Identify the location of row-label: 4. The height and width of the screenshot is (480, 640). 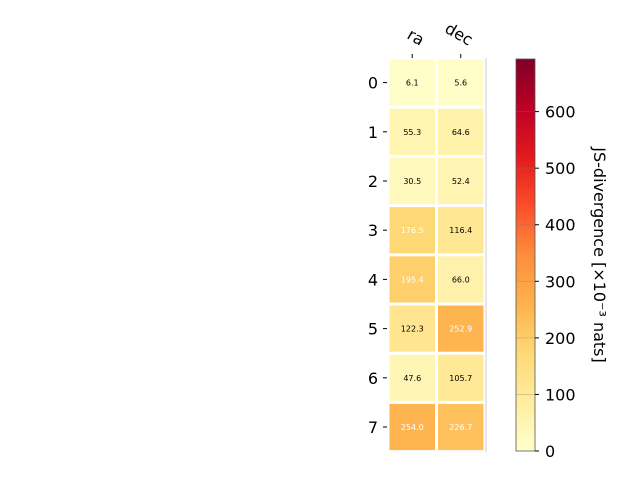
(373, 279).